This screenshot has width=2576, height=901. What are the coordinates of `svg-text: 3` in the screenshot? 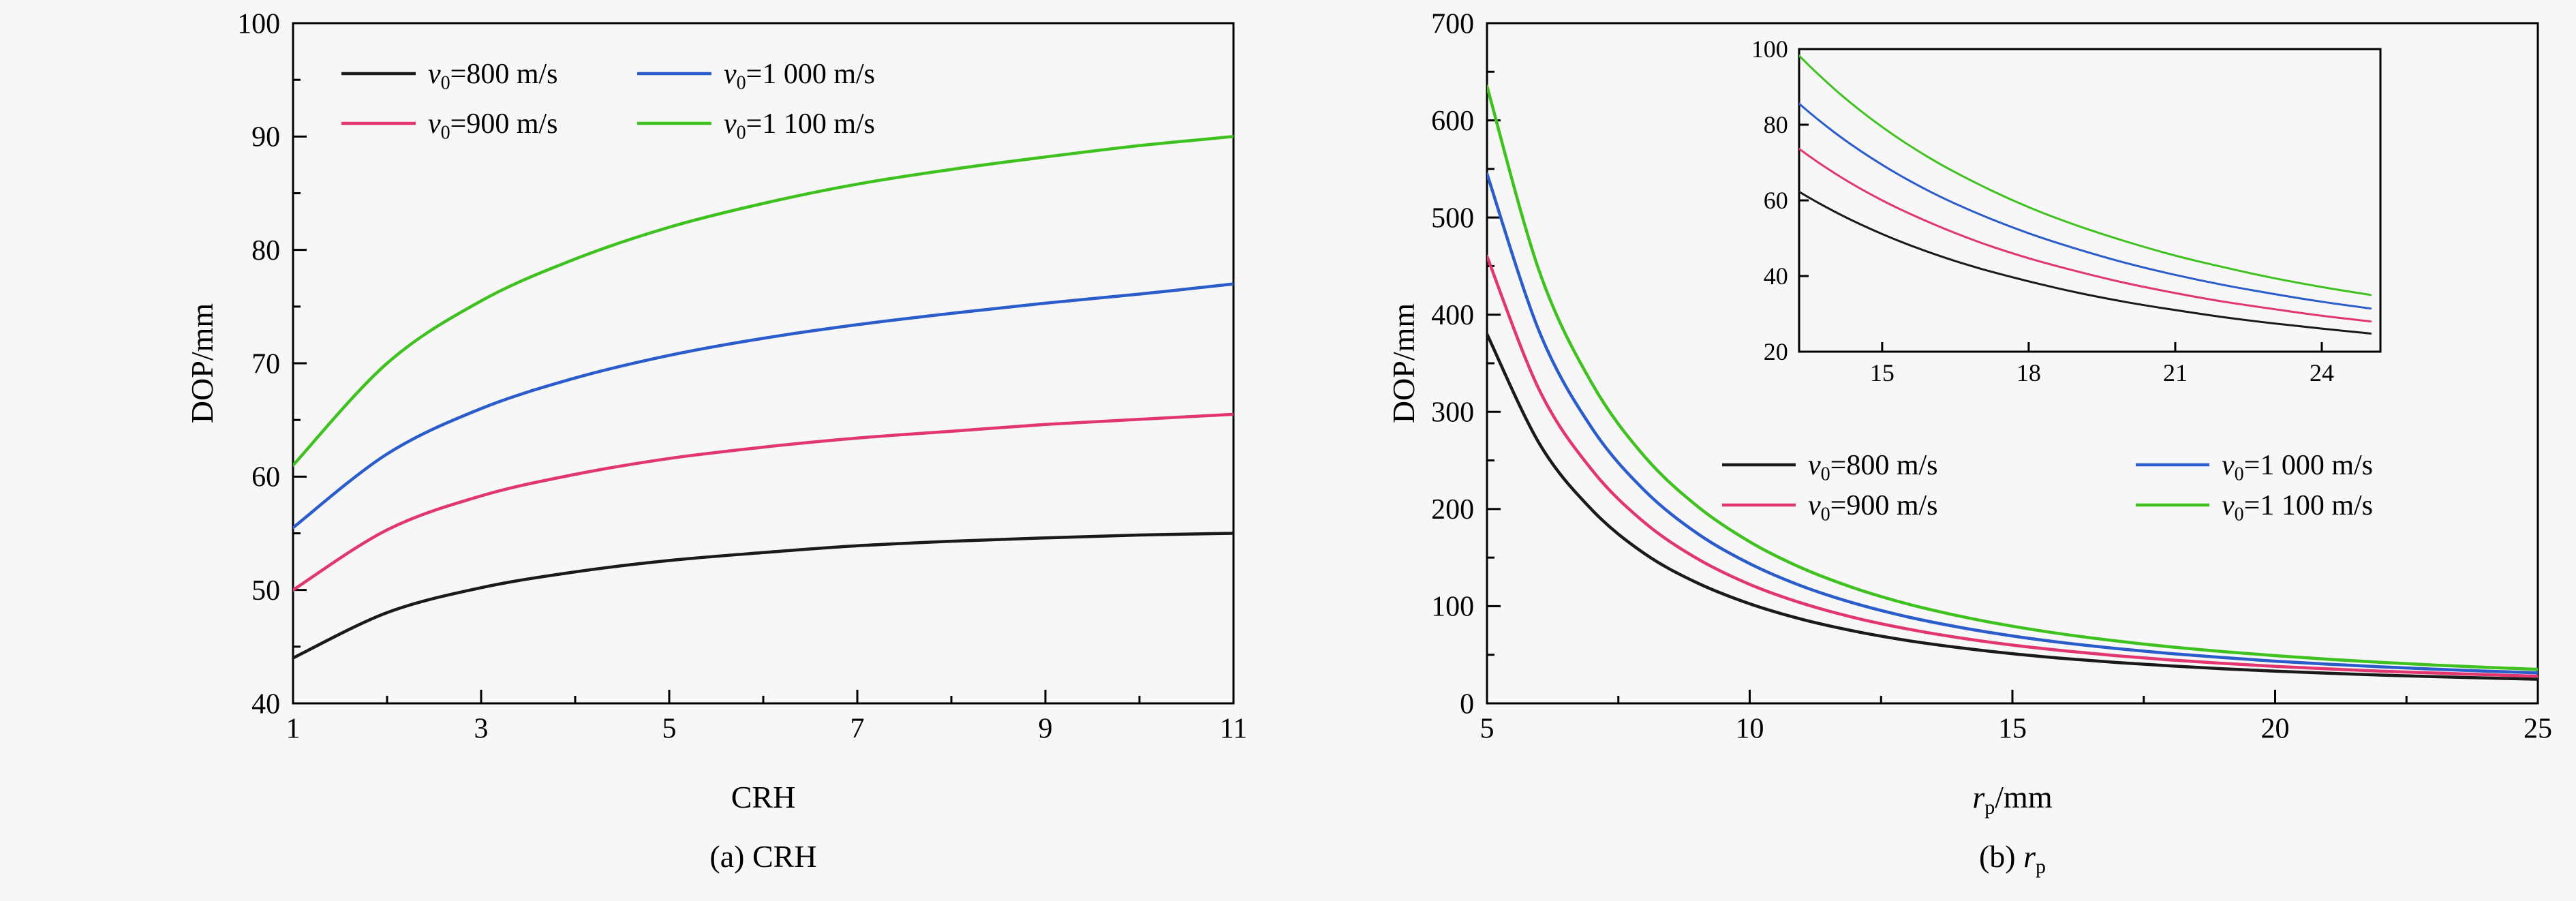 It's located at (481, 728).